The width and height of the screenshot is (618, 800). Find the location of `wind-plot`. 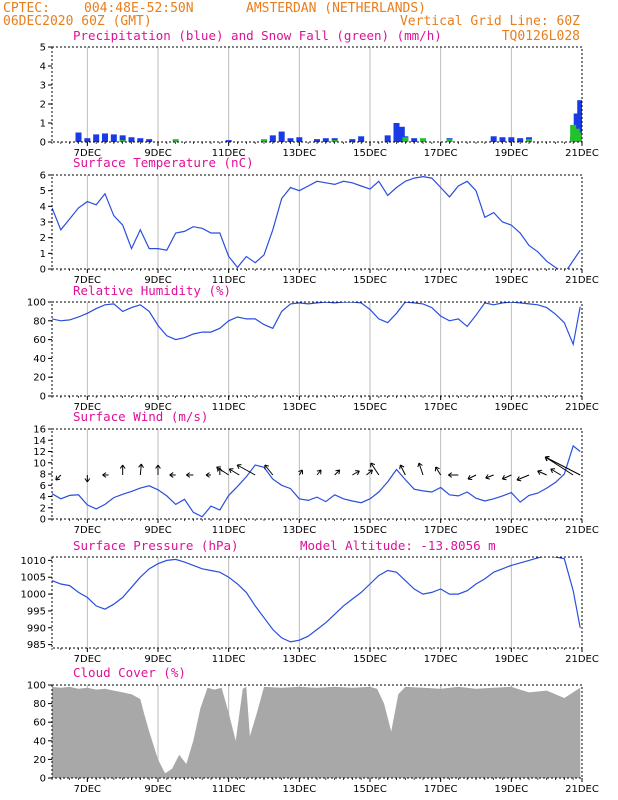

wind-plot is located at coordinates (316, 481).